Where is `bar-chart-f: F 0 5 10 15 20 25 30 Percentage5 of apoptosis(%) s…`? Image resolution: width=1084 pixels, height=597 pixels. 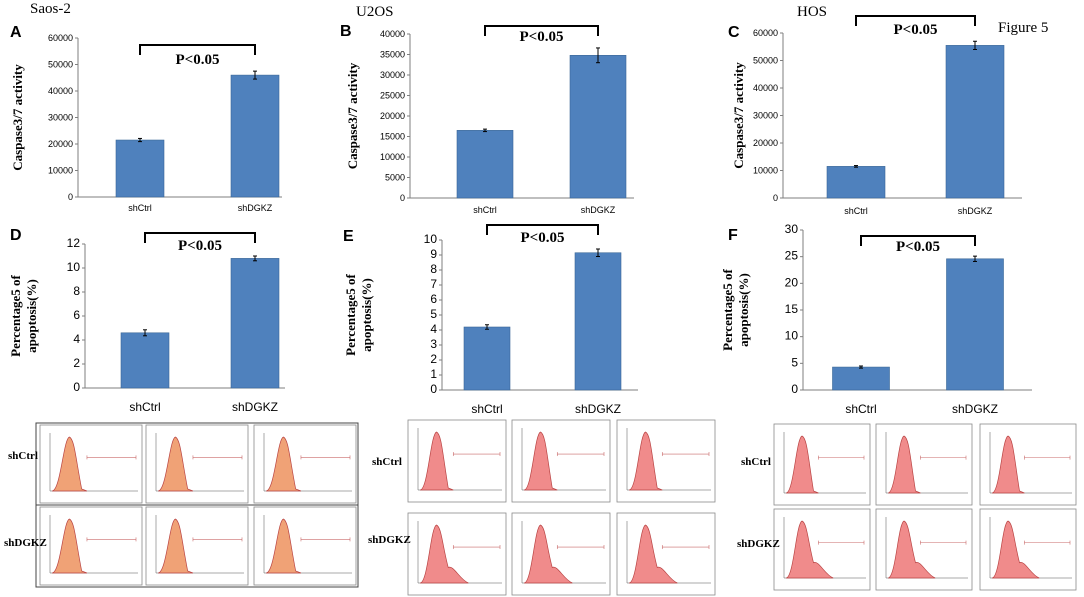
bar-chart-f: F 0 5 10 15 20 25 30 Percentage5 of apoptosis(%) s… is located at coordinates (876, 319).